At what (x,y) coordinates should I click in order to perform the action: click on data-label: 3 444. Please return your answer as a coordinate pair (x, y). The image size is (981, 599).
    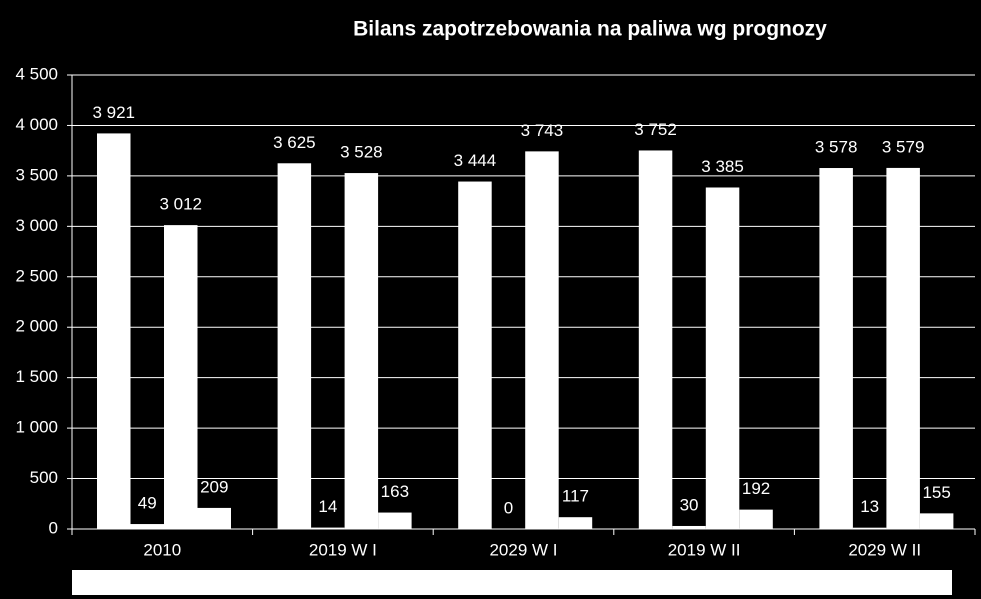
    Looking at the image, I should click on (475, 160).